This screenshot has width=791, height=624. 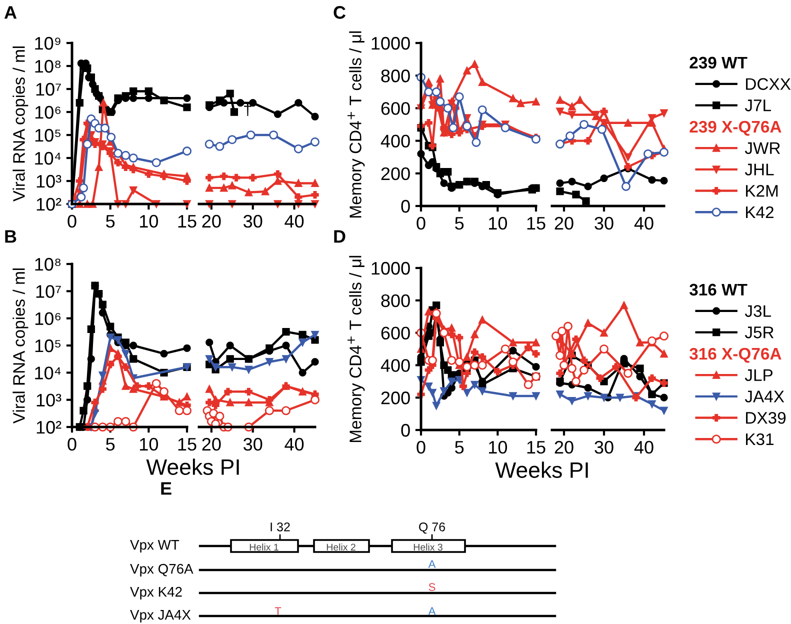 I want to click on chart-title: C, so click(x=340, y=12).